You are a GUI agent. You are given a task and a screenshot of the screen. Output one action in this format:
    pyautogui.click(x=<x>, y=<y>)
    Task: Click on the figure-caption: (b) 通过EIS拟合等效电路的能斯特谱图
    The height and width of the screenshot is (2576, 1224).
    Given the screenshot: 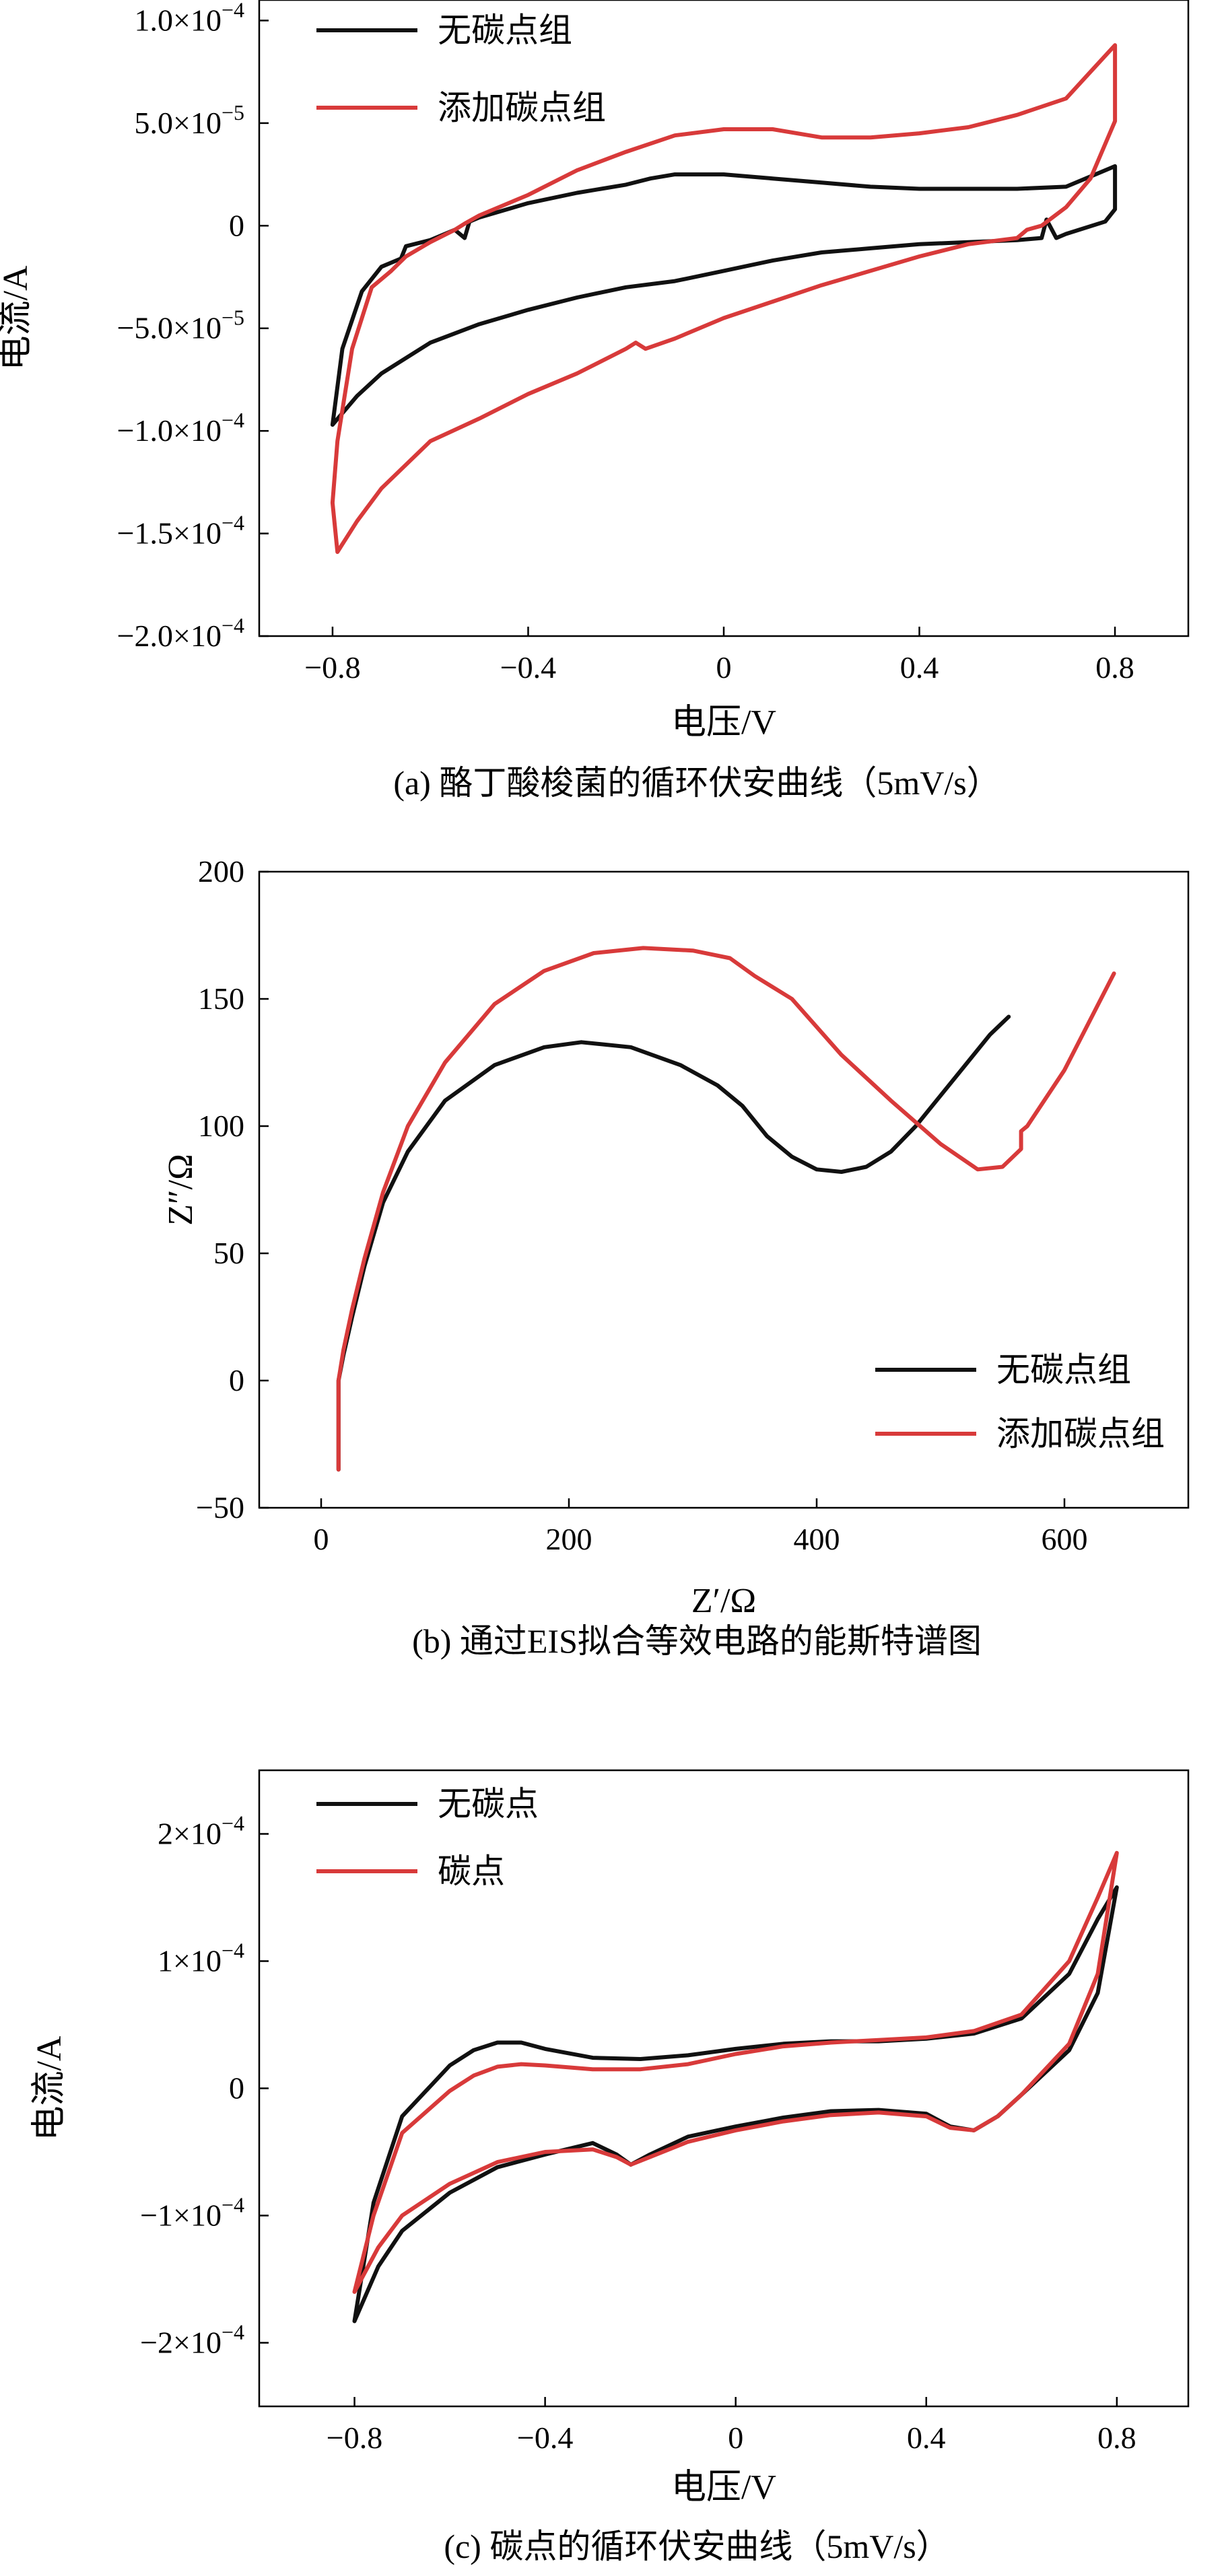 What is the action you would take?
    pyautogui.click(x=697, y=1641)
    